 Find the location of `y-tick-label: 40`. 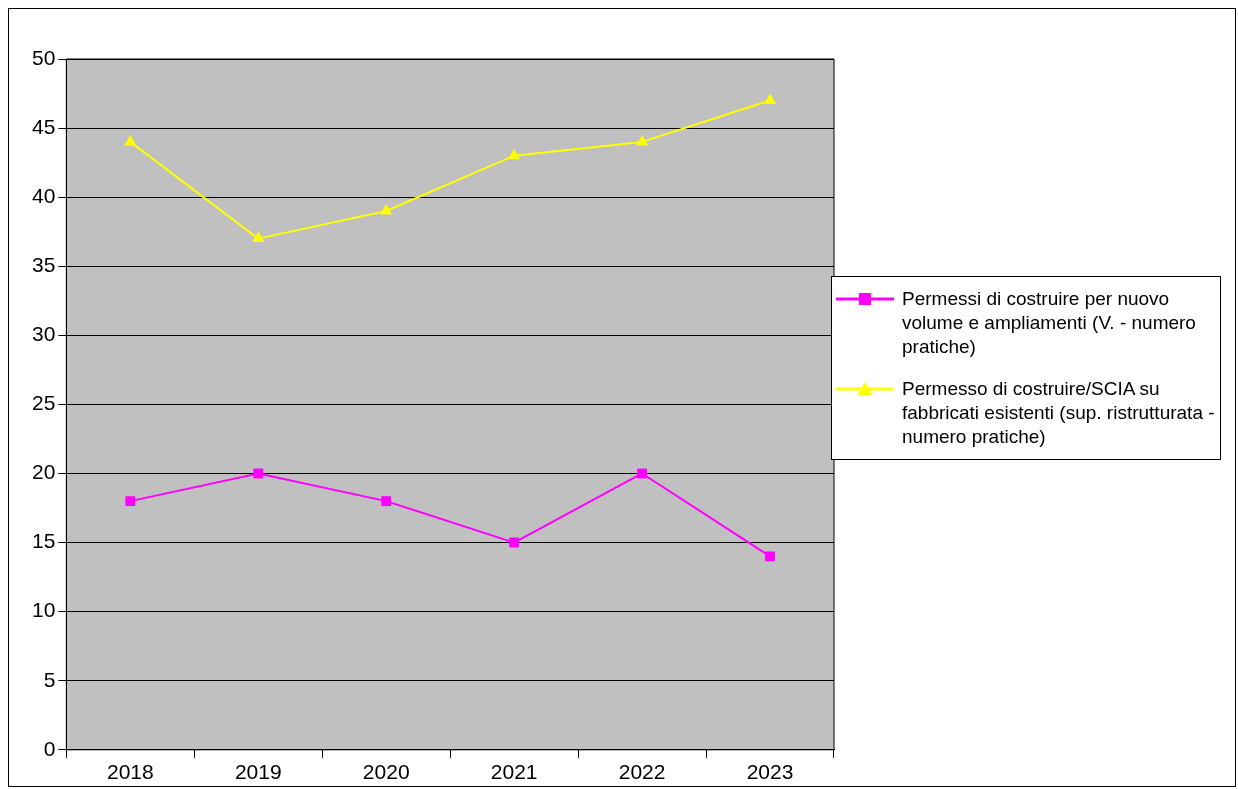

y-tick-label: 40 is located at coordinates (44, 195).